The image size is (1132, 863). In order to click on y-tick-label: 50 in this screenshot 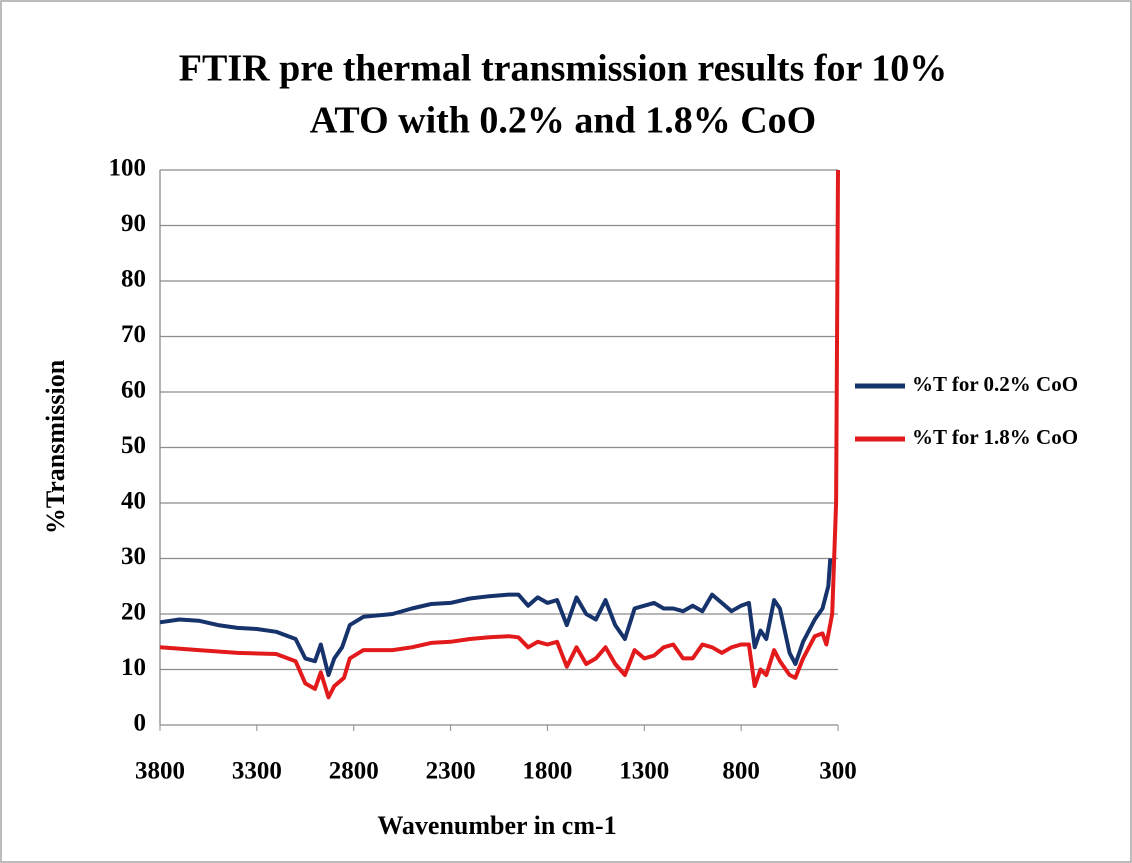, I will do `click(133, 445)`.